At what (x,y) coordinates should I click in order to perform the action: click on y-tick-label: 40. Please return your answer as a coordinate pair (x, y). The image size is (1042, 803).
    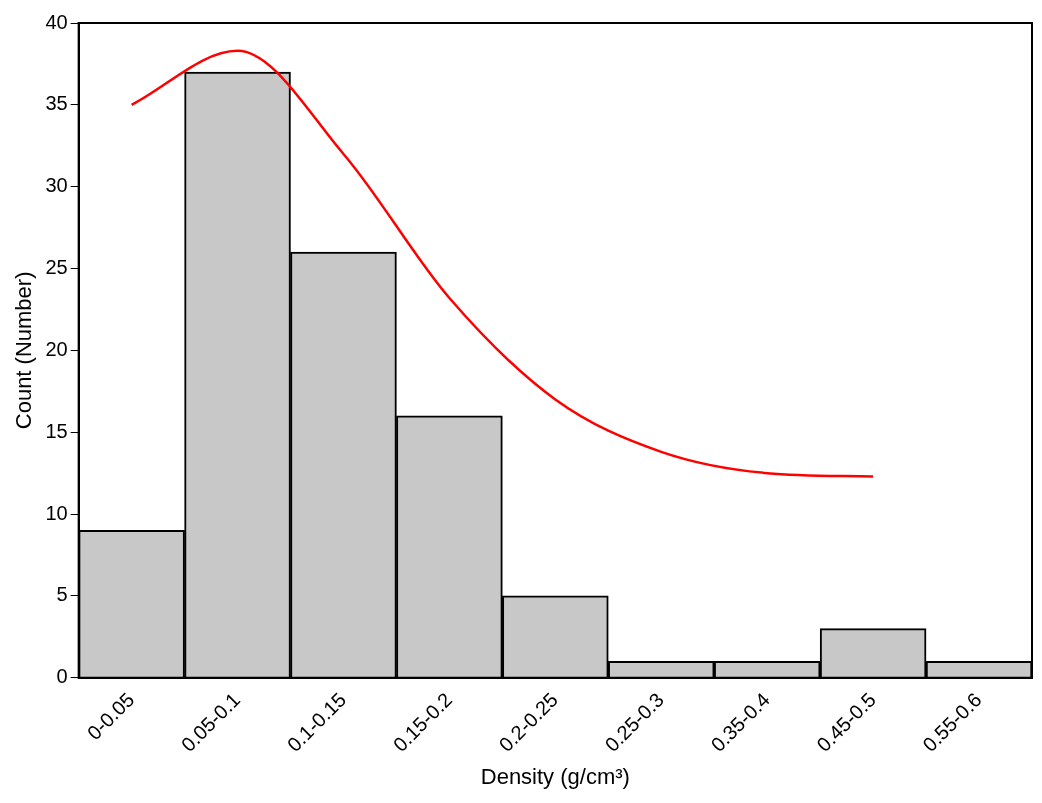
    Looking at the image, I should click on (56, 21).